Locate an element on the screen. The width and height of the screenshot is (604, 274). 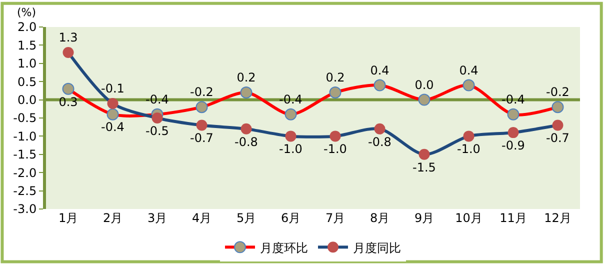
x-tick-label: 4月 is located at coordinates (202, 218).